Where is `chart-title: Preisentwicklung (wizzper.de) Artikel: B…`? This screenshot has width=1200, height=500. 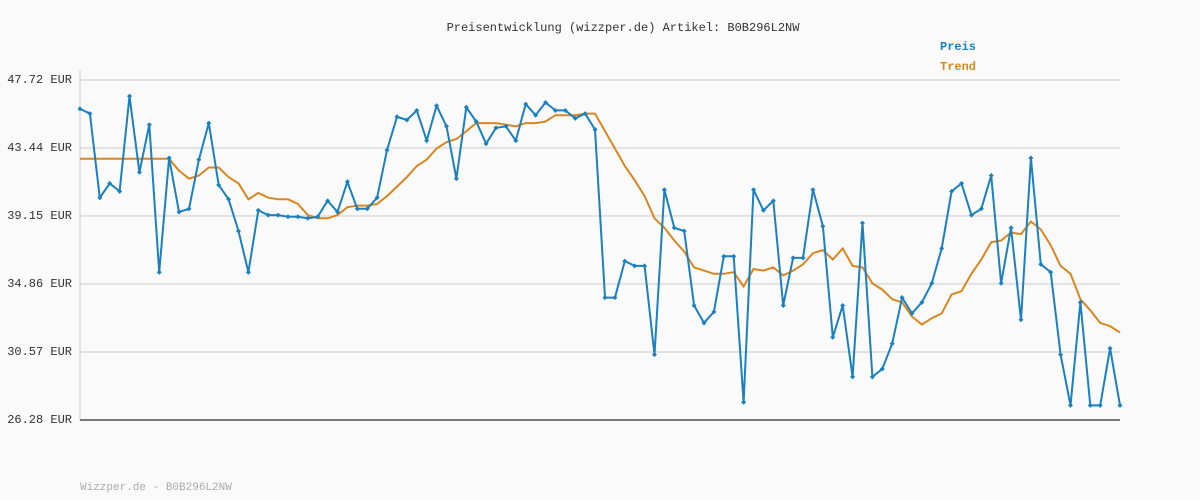 chart-title: Preisentwicklung (wizzper.de) Artikel: B… is located at coordinates (624, 28).